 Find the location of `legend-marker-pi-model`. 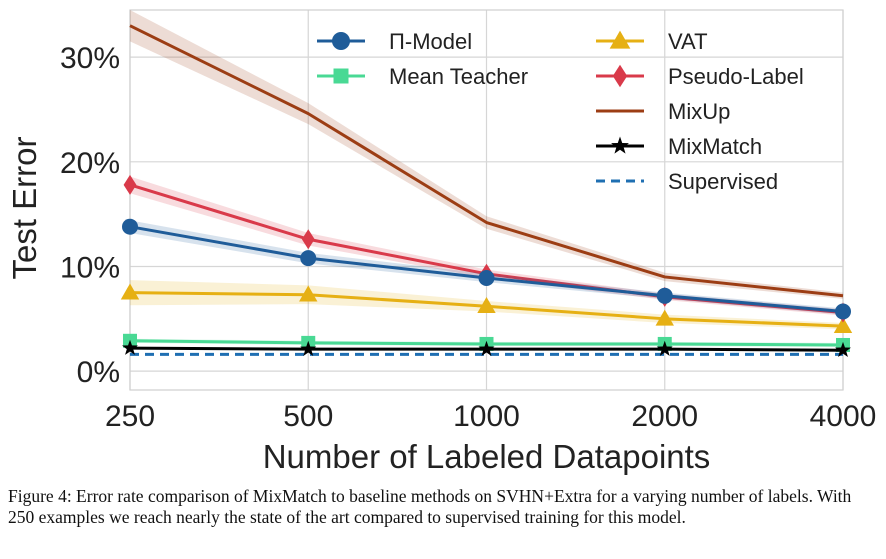

legend-marker-pi-model is located at coordinates (341, 41).